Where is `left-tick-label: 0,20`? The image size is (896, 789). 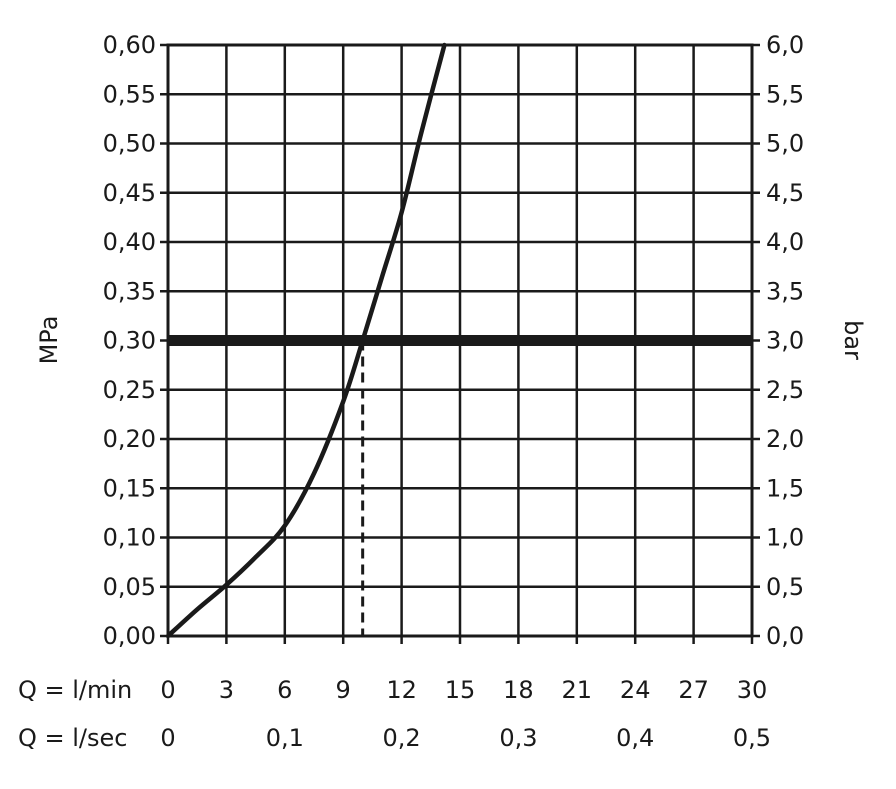 left-tick-label: 0,20 is located at coordinates (129, 439).